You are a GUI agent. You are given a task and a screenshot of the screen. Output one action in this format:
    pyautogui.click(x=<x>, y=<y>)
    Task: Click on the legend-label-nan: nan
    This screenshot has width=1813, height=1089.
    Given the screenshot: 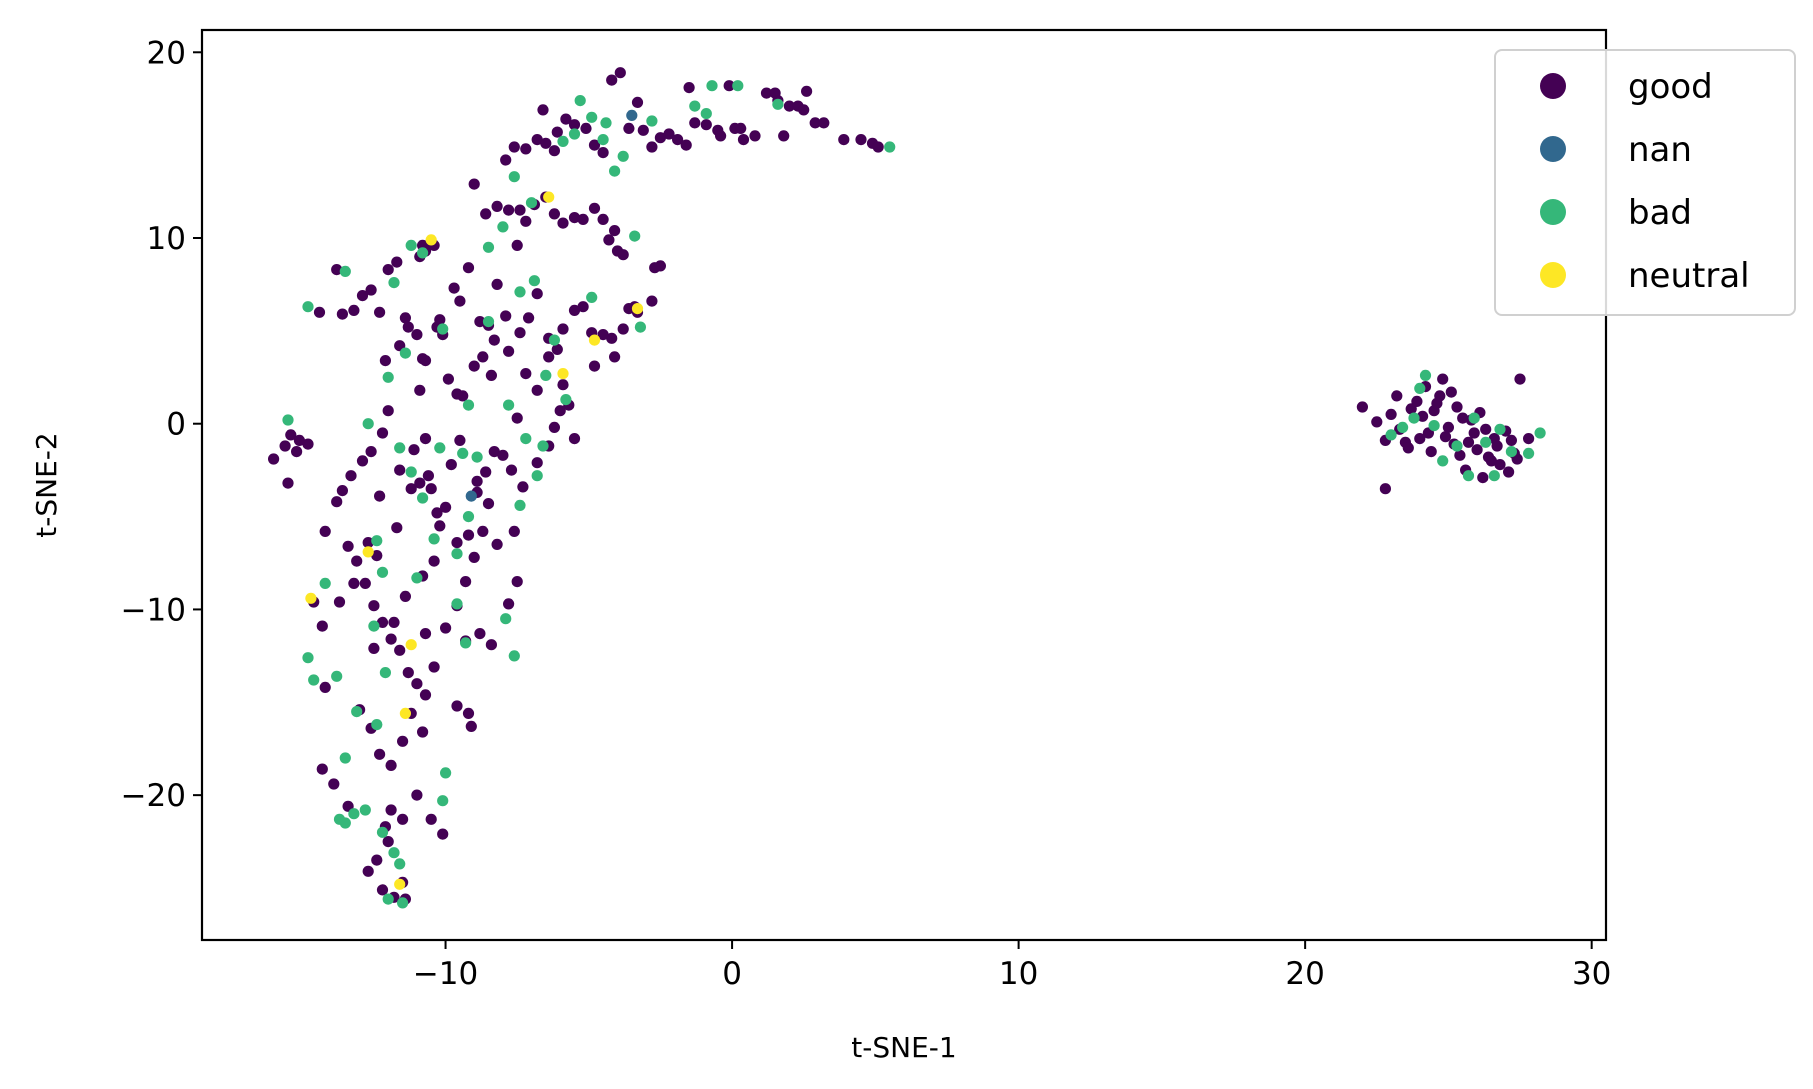 What is the action you would take?
    pyautogui.click(x=1660, y=150)
    